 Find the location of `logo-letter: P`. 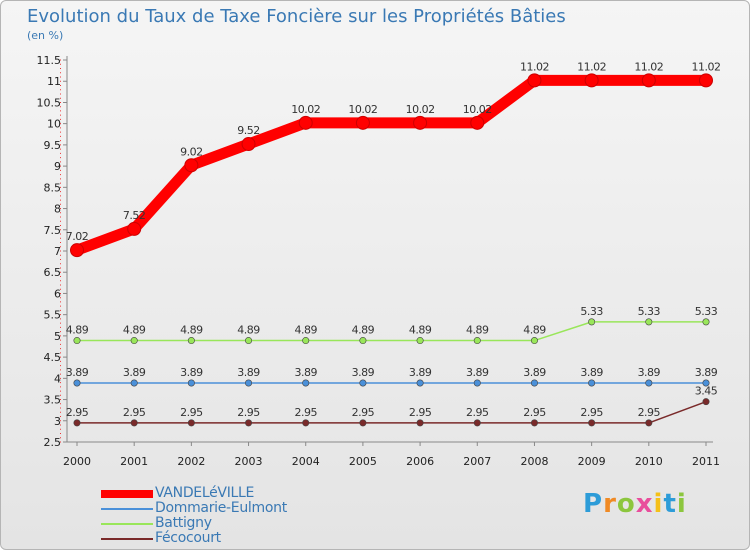

logo-letter: P is located at coordinates (593, 504).